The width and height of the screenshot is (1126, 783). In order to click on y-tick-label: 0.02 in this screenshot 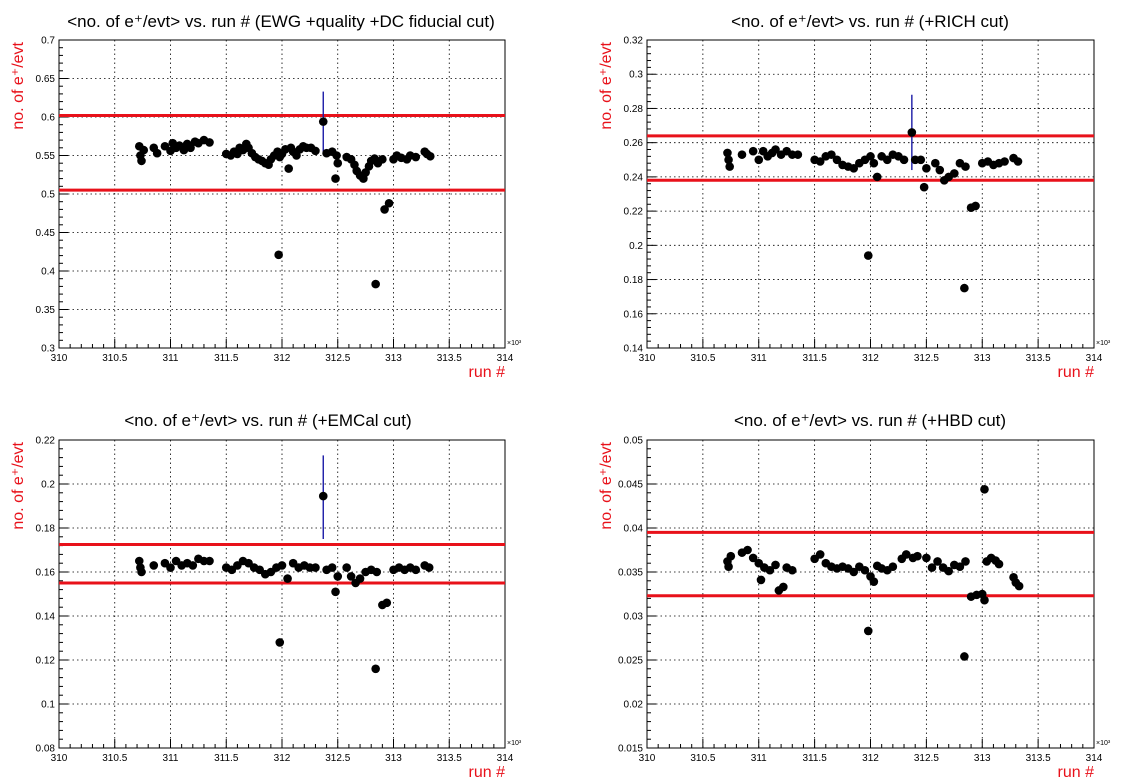, I will do `click(634, 705)`.